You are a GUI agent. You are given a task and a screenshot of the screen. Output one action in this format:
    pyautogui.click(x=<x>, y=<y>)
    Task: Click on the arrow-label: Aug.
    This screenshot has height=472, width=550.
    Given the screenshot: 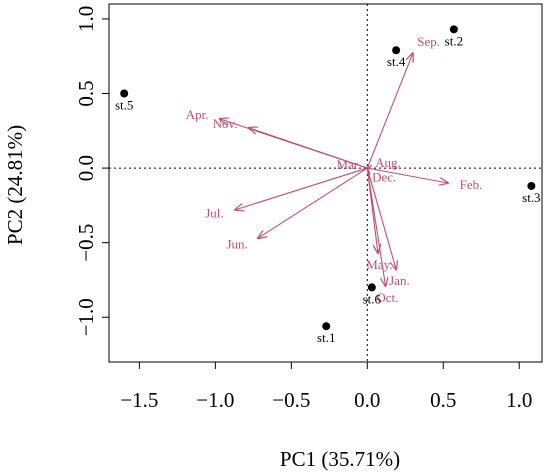 What is the action you would take?
    pyautogui.click(x=388, y=162)
    